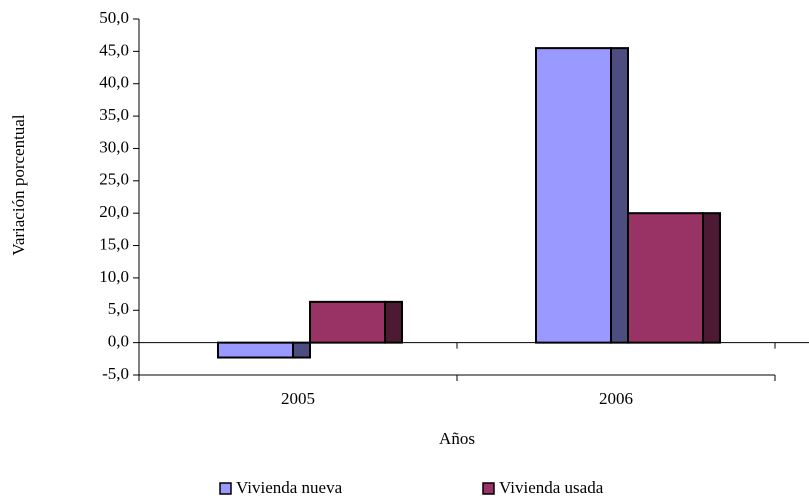 This screenshot has width=809, height=499. I want to click on y-tick-label: 5,0, so click(118, 308).